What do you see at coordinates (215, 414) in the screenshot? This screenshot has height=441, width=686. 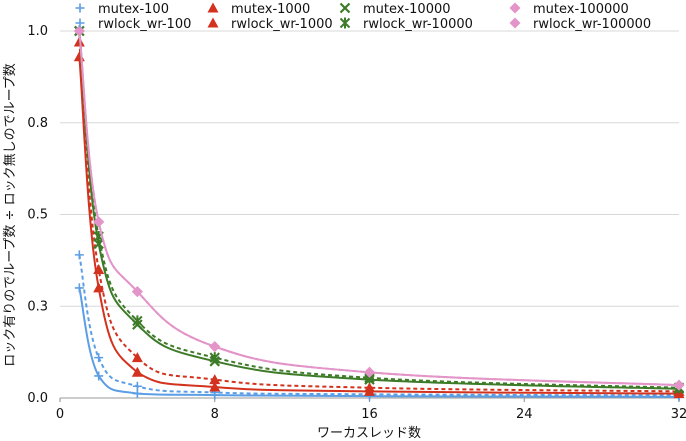 I see `x-tick-label: 8` at bounding box center [215, 414].